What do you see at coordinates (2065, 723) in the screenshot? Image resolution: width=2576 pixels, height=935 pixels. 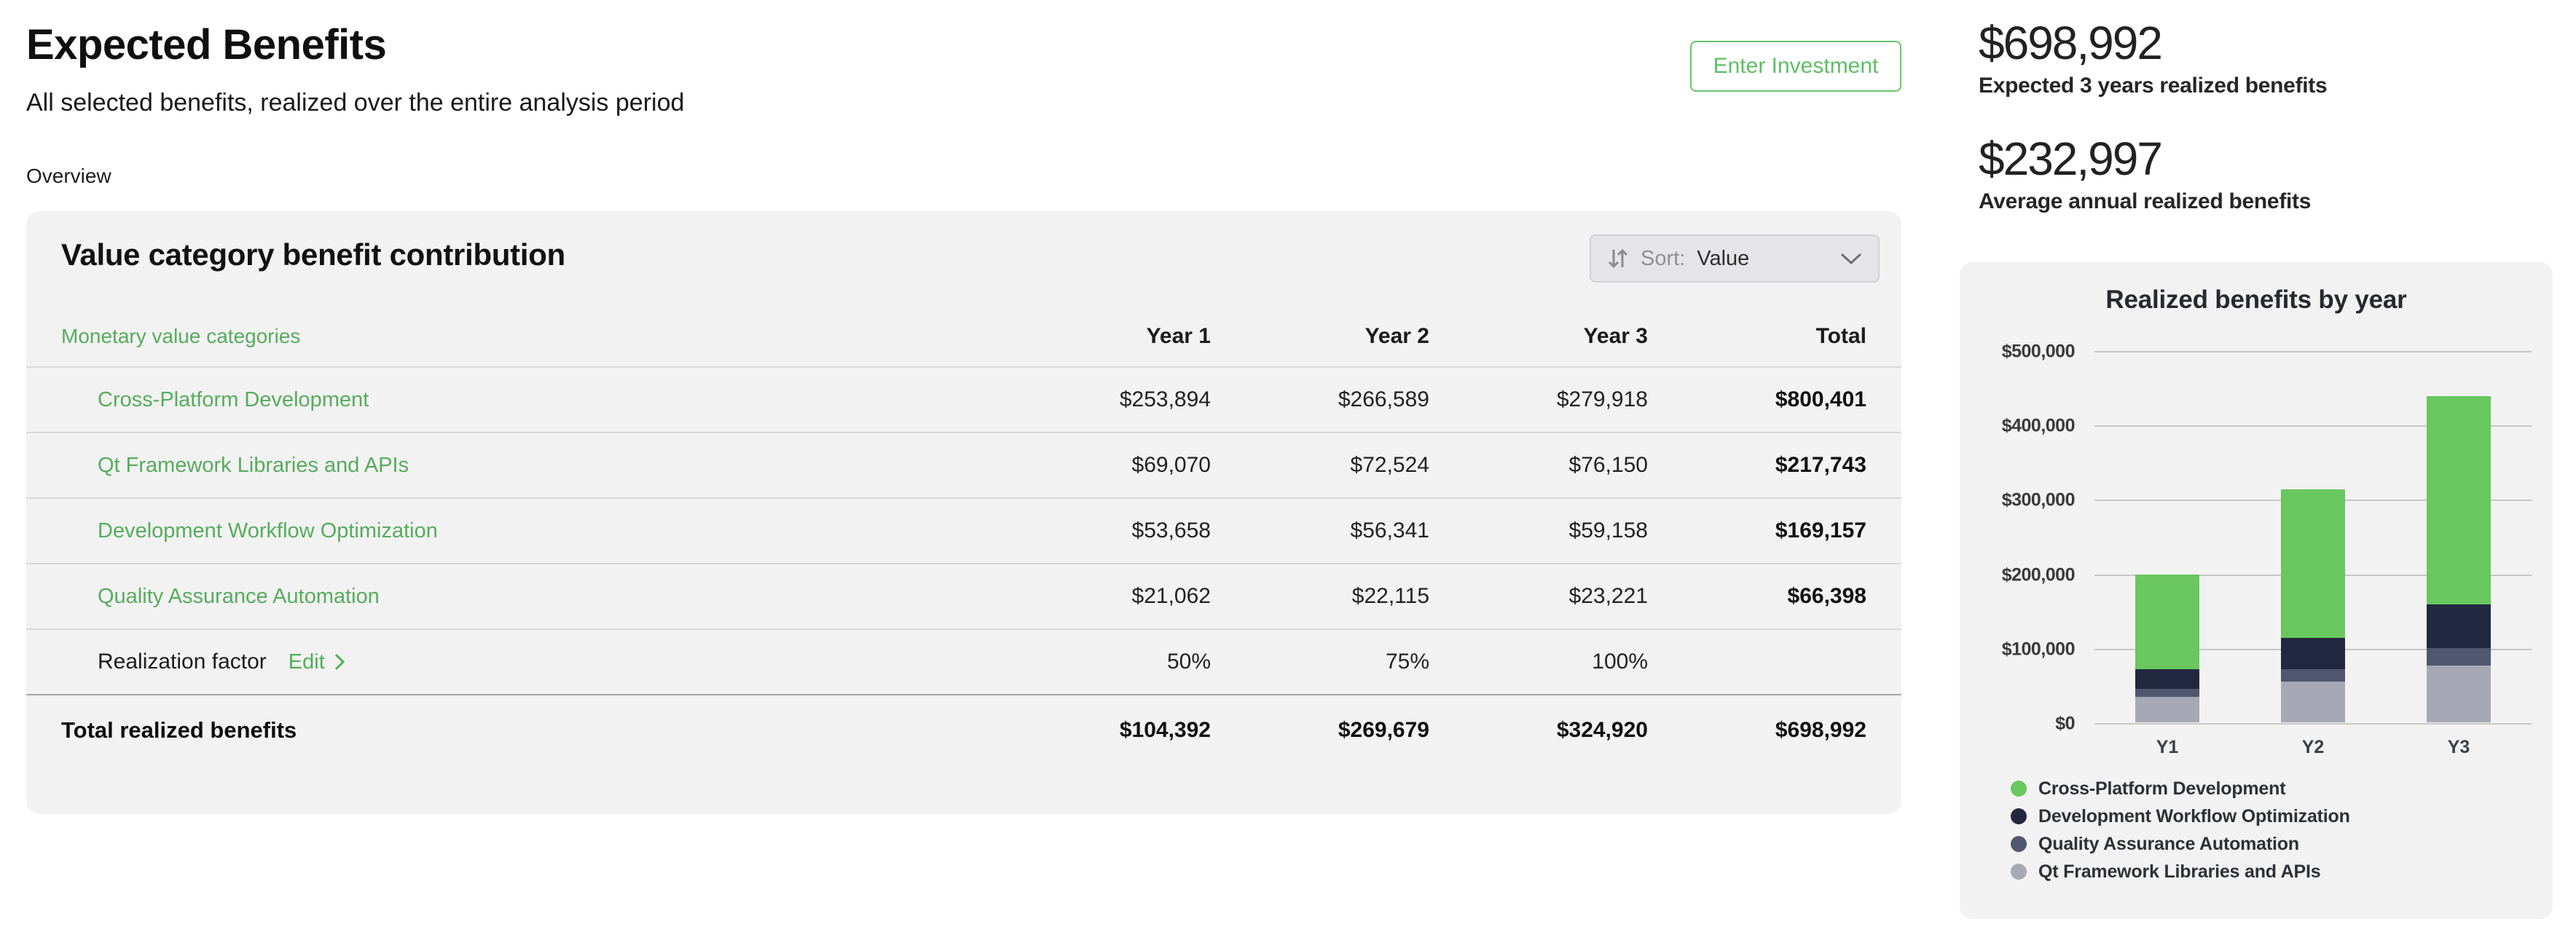 I see `y-axis-label: $0` at bounding box center [2065, 723].